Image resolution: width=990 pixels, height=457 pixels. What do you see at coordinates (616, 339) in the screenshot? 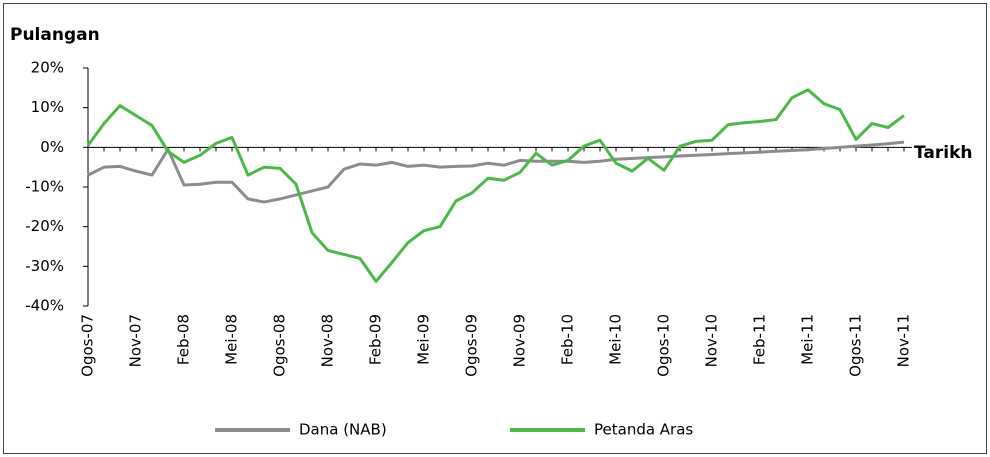
I see `x-tick-label: Mei-10` at bounding box center [616, 339].